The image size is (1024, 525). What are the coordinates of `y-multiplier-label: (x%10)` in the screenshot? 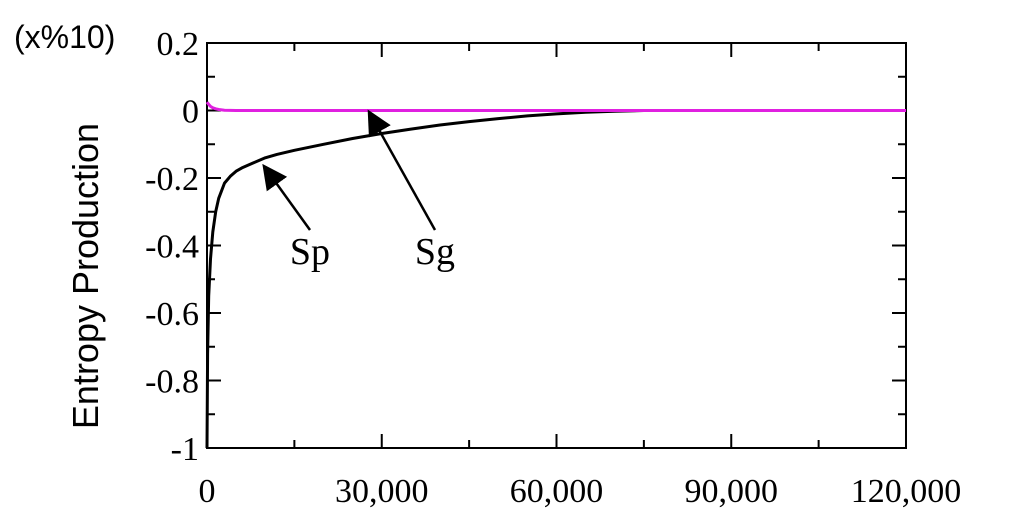 It's located at (64, 37).